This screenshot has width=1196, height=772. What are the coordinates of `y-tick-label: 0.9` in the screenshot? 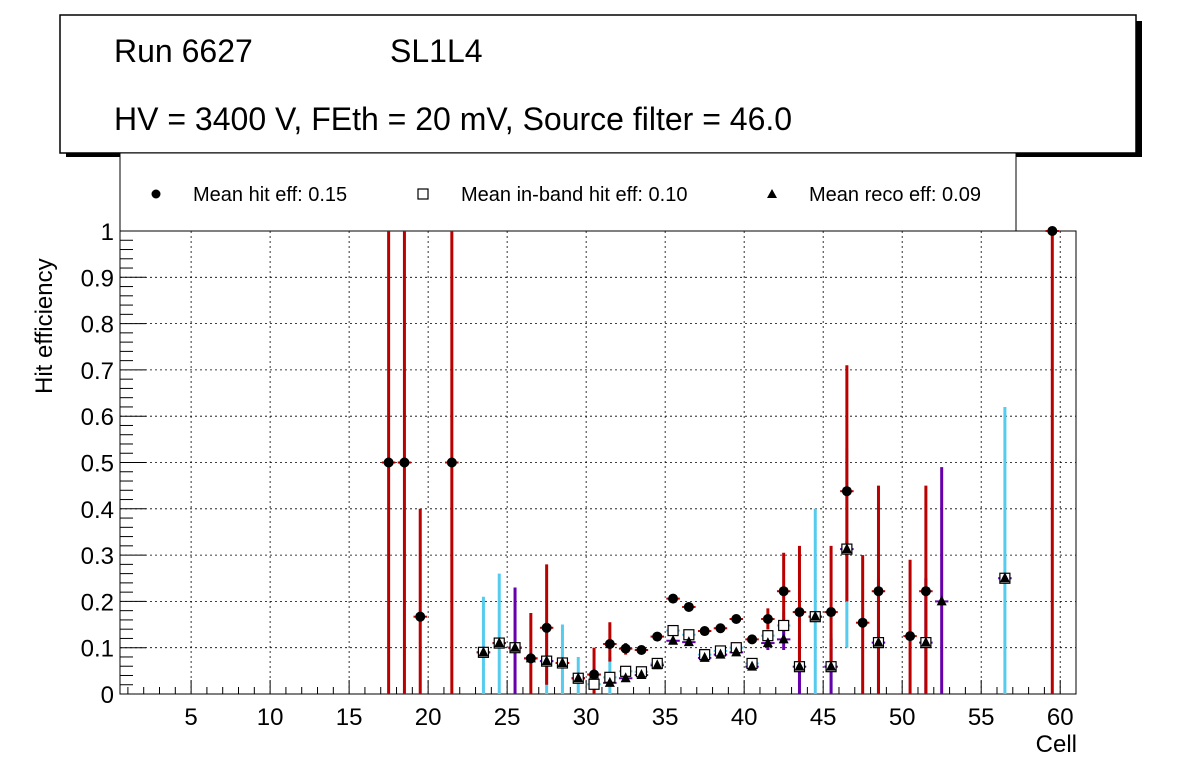 It's located at (97, 278).